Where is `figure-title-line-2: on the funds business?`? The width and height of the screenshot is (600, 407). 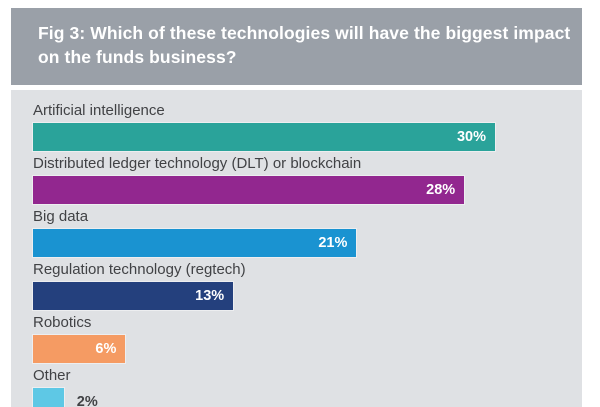
figure-title-line-2: on the funds business? is located at coordinates (137, 57).